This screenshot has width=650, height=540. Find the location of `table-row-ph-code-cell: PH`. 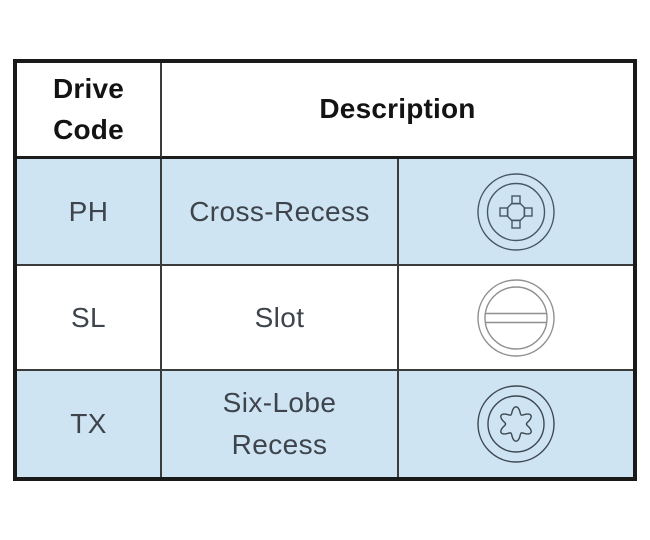

table-row-ph-code-cell: PH is located at coordinates (89, 212).